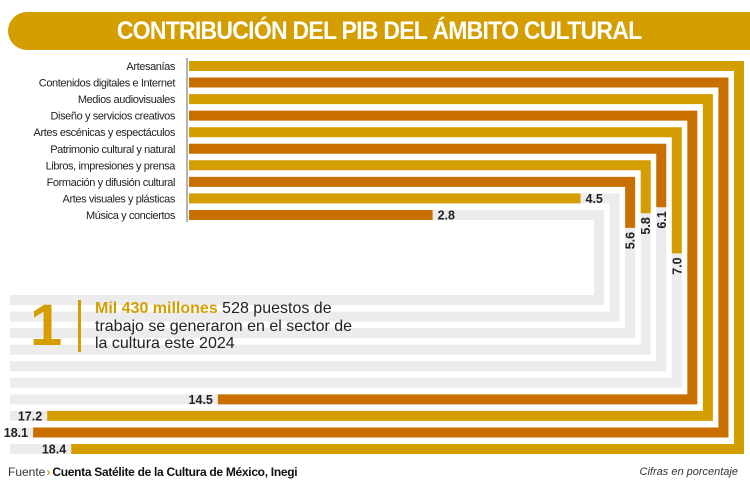 Image resolution: width=750 pixels, height=488 pixels. What do you see at coordinates (111, 183) in the screenshot?
I see `category-label: Formación y difusión cultural` at bounding box center [111, 183].